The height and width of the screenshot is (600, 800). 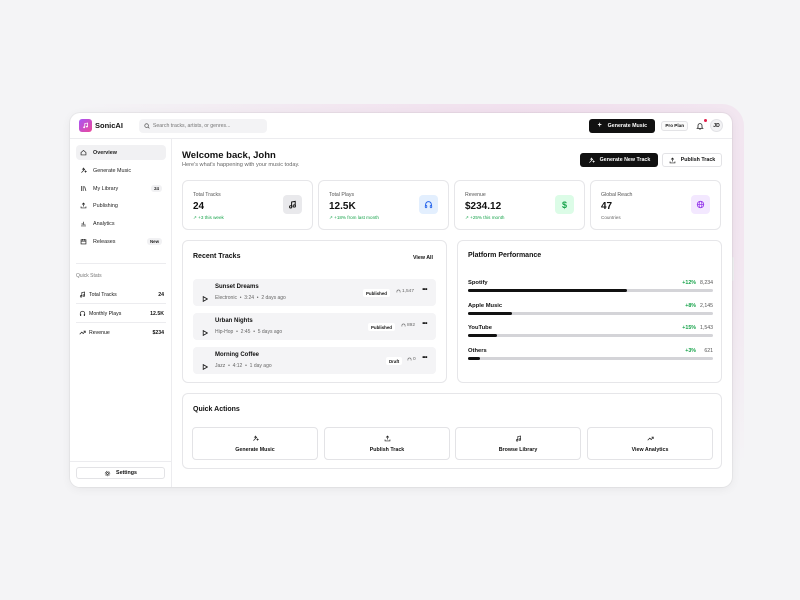 What do you see at coordinates (85, 125) in the screenshot?
I see `music-logo-icon` at bounding box center [85, 125].